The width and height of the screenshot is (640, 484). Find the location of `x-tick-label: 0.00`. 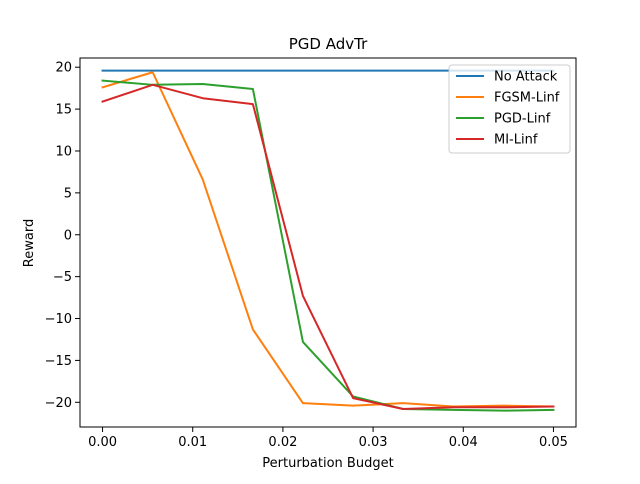

x-tick-label: 0.00 is located at coordinates (102, 442).